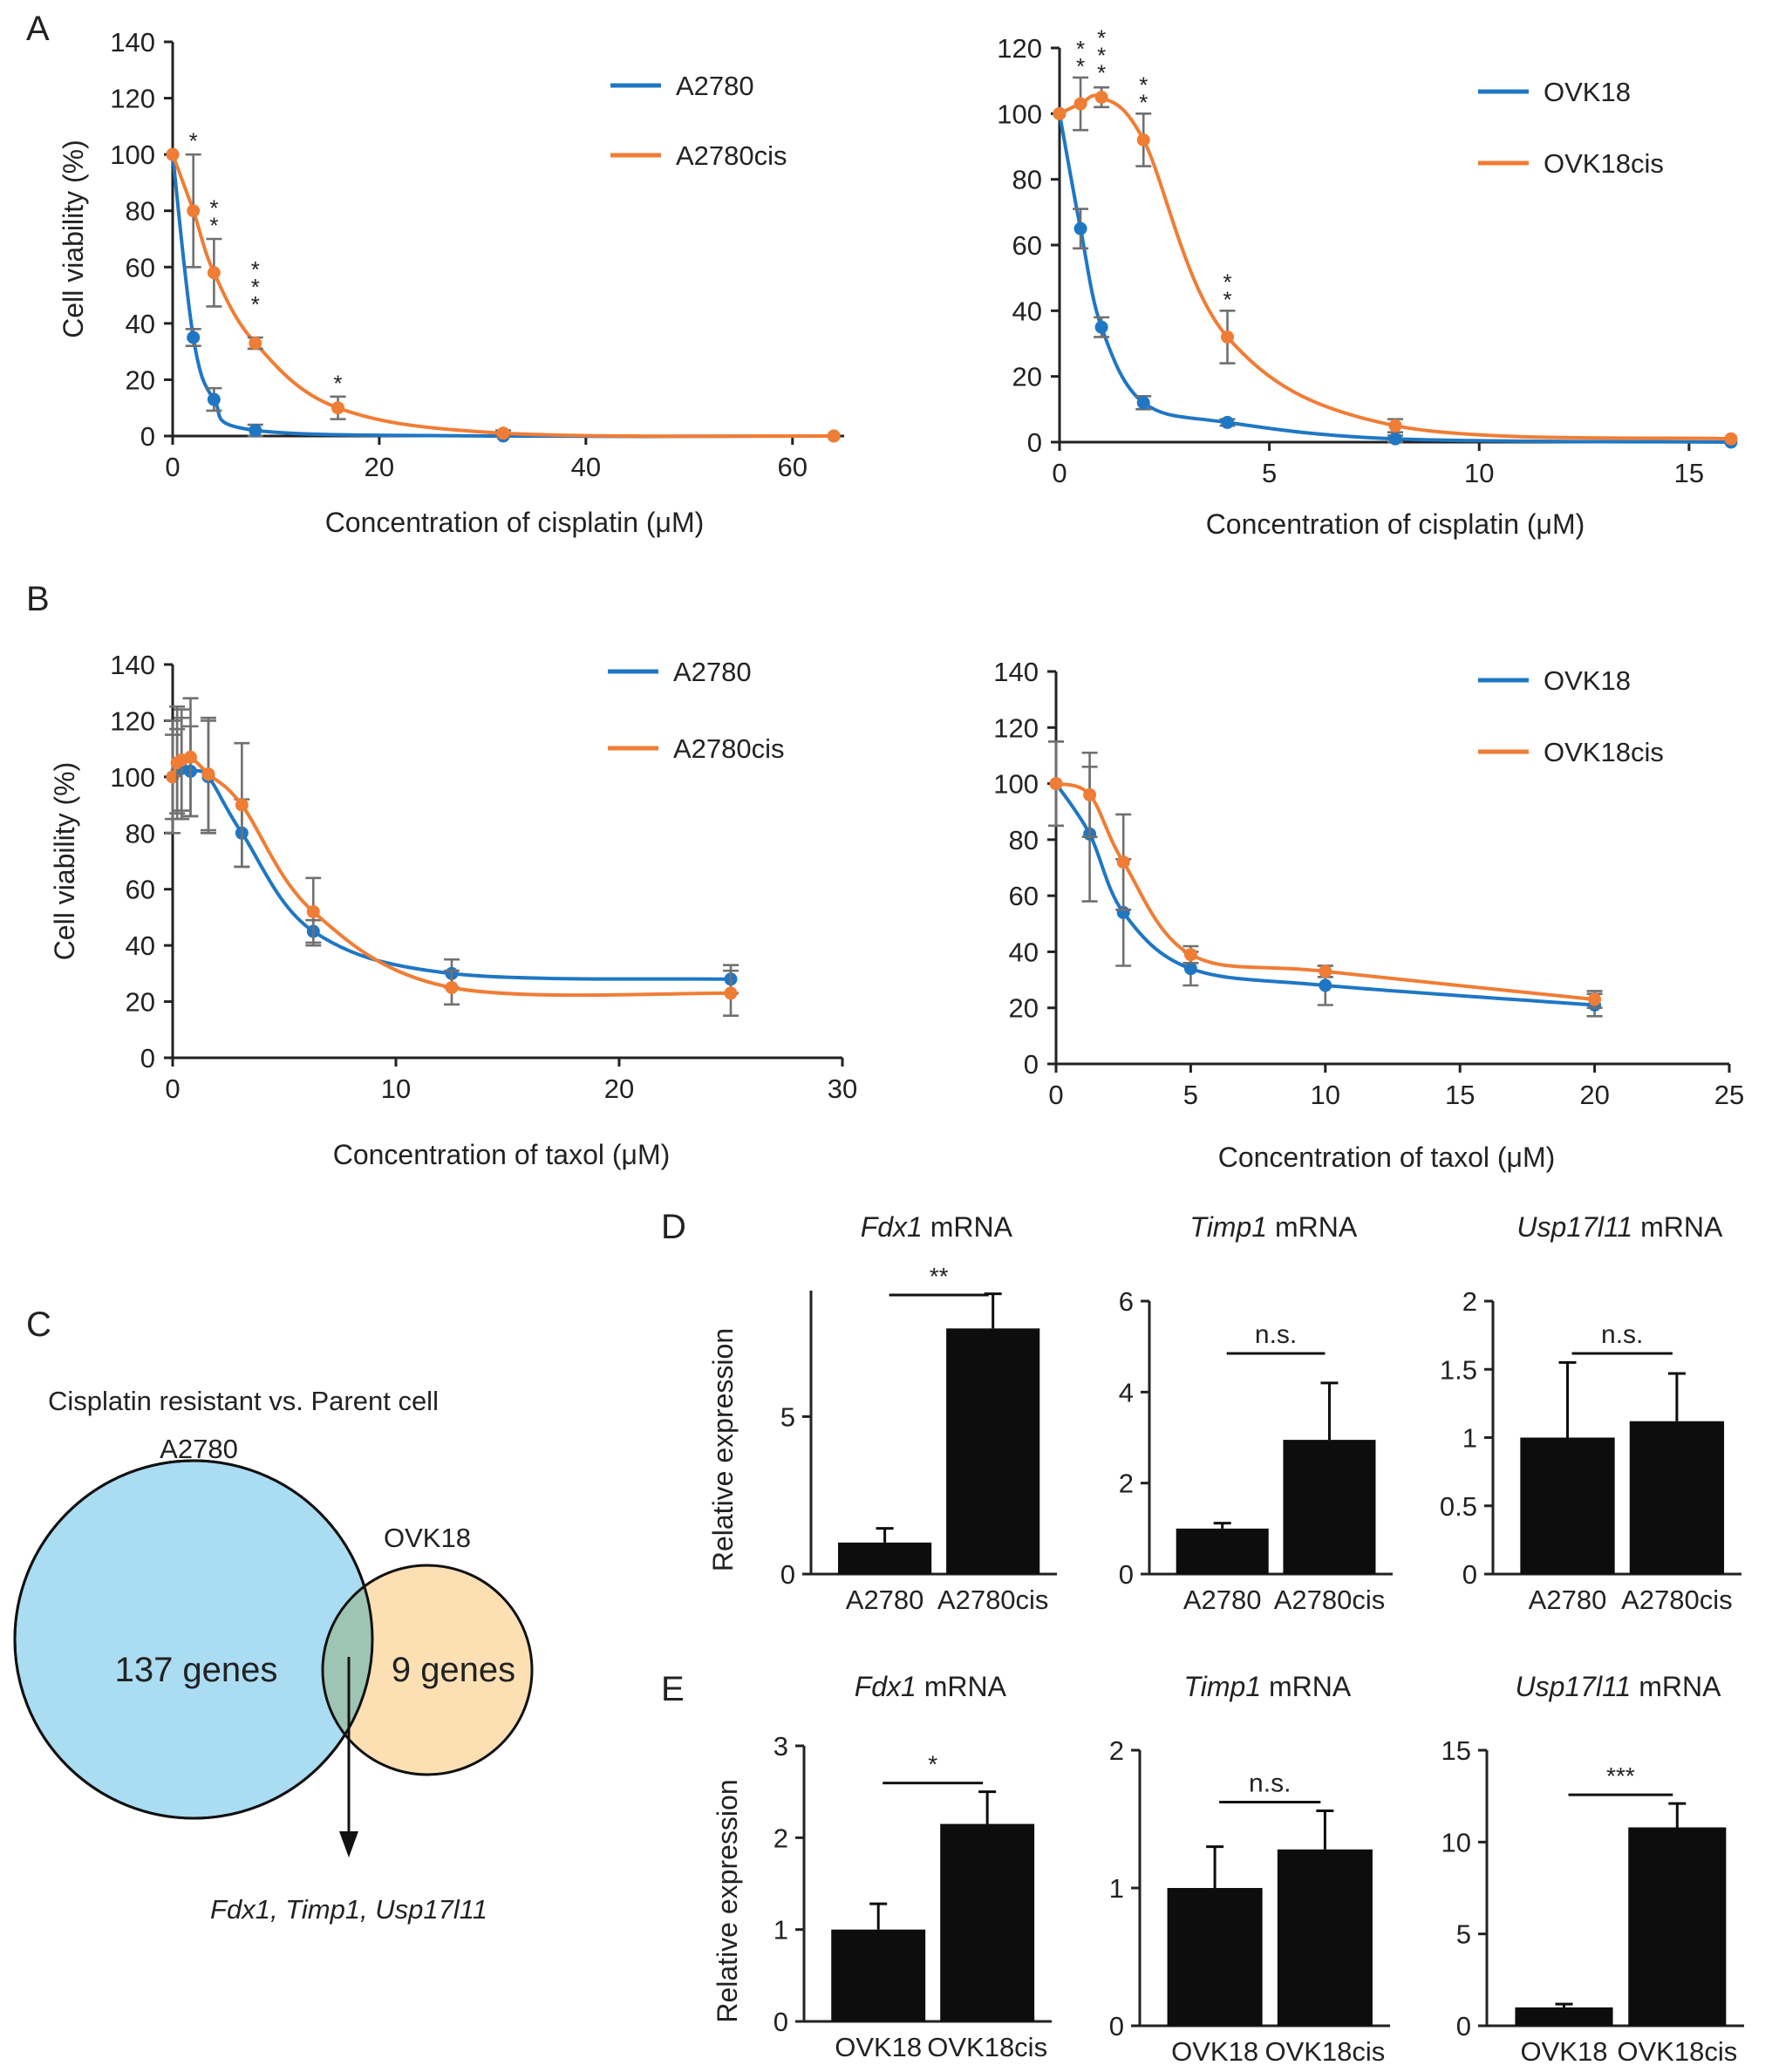 The width and height of the screenshot is (1772, 2072). Describe the element at coordinates (1223, 1686) in the screenshot. I see `title-gene: Timp1` at that location.